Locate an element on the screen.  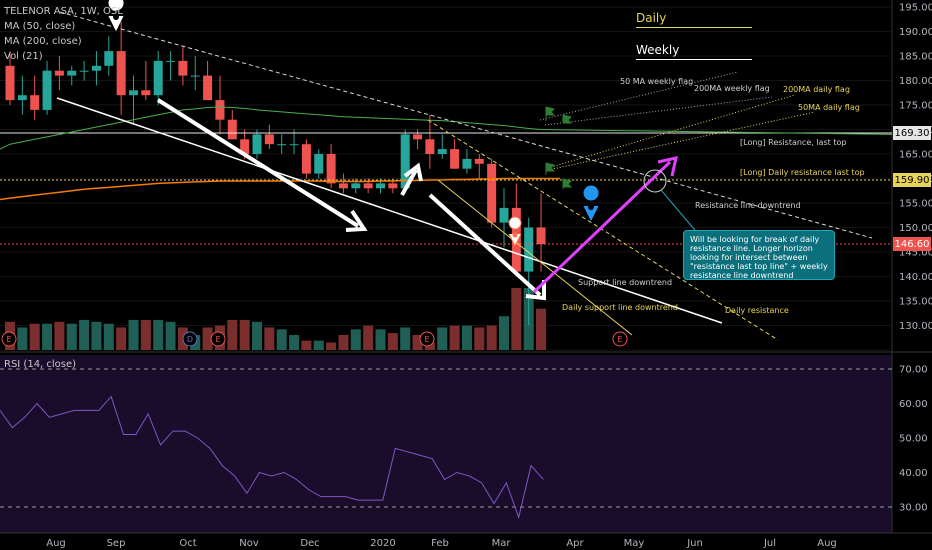
ma200-daily-flag-line is located at coordinates (671, 131).